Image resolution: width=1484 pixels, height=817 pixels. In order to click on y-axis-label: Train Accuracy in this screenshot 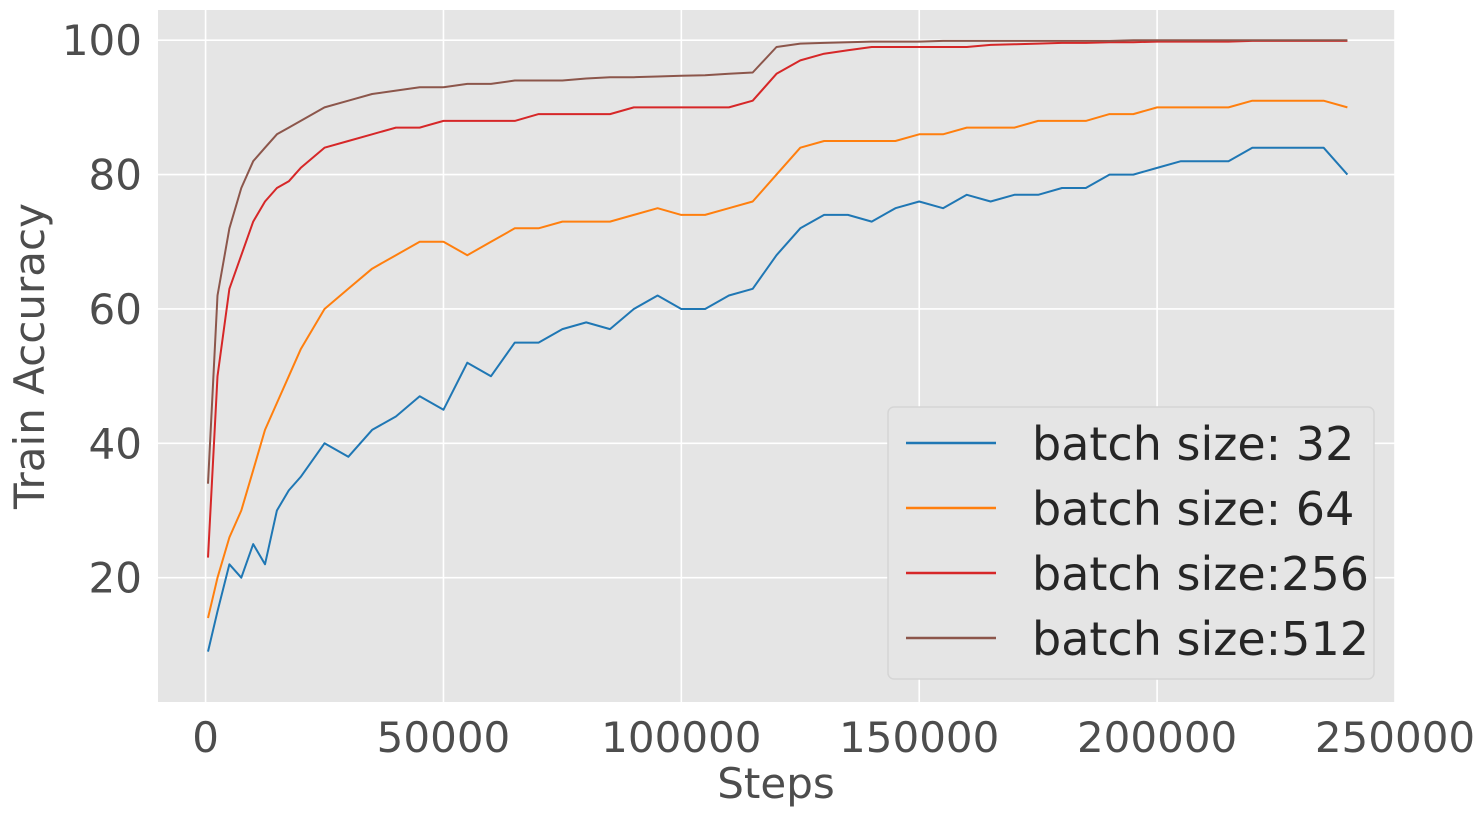, I will do `click(29, 356)`.